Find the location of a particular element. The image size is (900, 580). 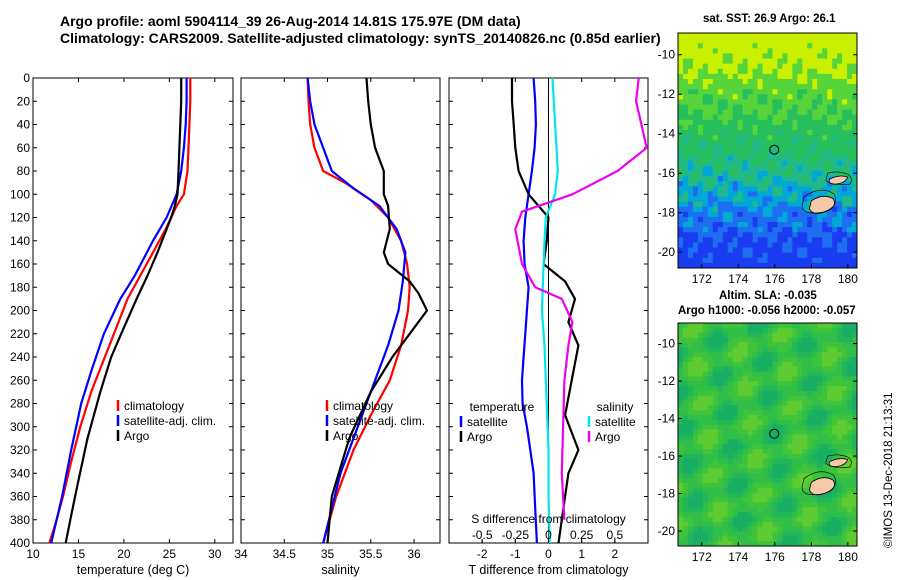

x-tick-label: 1 is located at coordinates (581, 554).